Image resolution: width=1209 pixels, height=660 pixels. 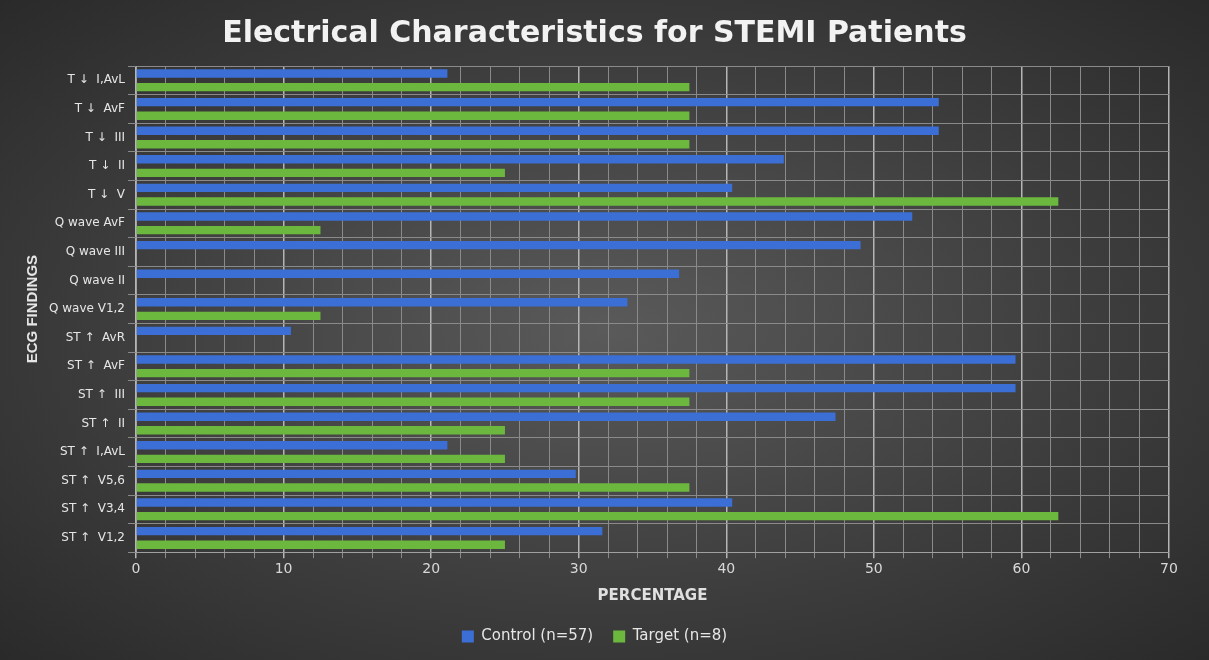 What do you see at coordinates (106, 193) in the screenshot?
I see `y-tick-label: T ↓ V` at bounding box center [106, 193].